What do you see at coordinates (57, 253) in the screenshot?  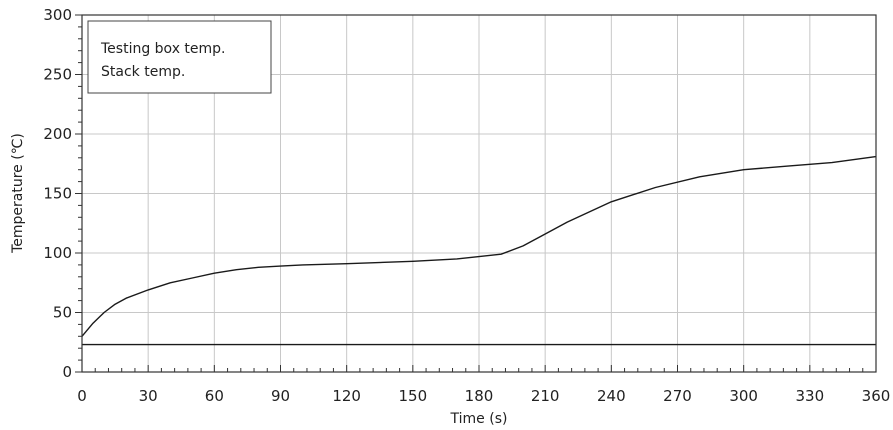 I see `y-tick-label: 100` at bounding box center [57, 253].